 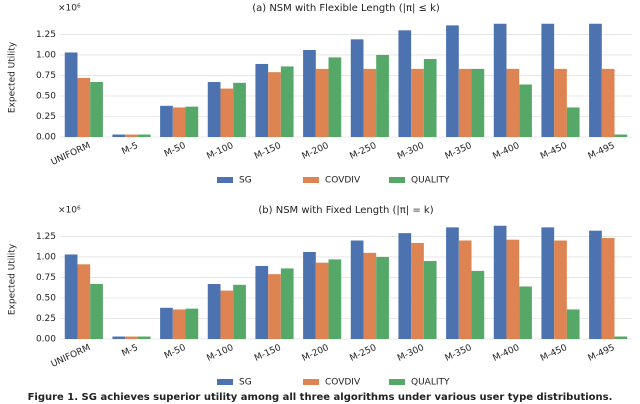 I want to click on y-tick-label: 1.00, so click(x=46, y=257).